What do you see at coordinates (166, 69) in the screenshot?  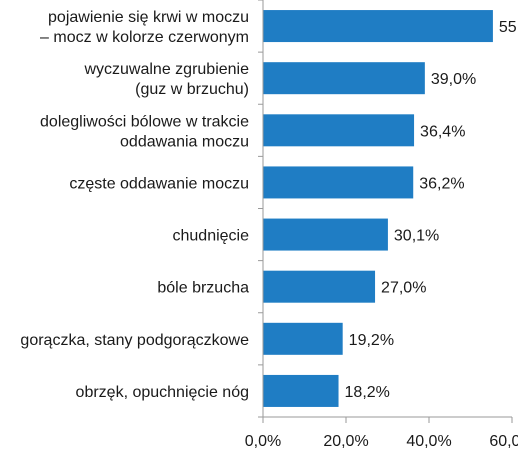 I see `category-label-line: wyczuwalne zgrubienie` at bounding box center [166, 69].